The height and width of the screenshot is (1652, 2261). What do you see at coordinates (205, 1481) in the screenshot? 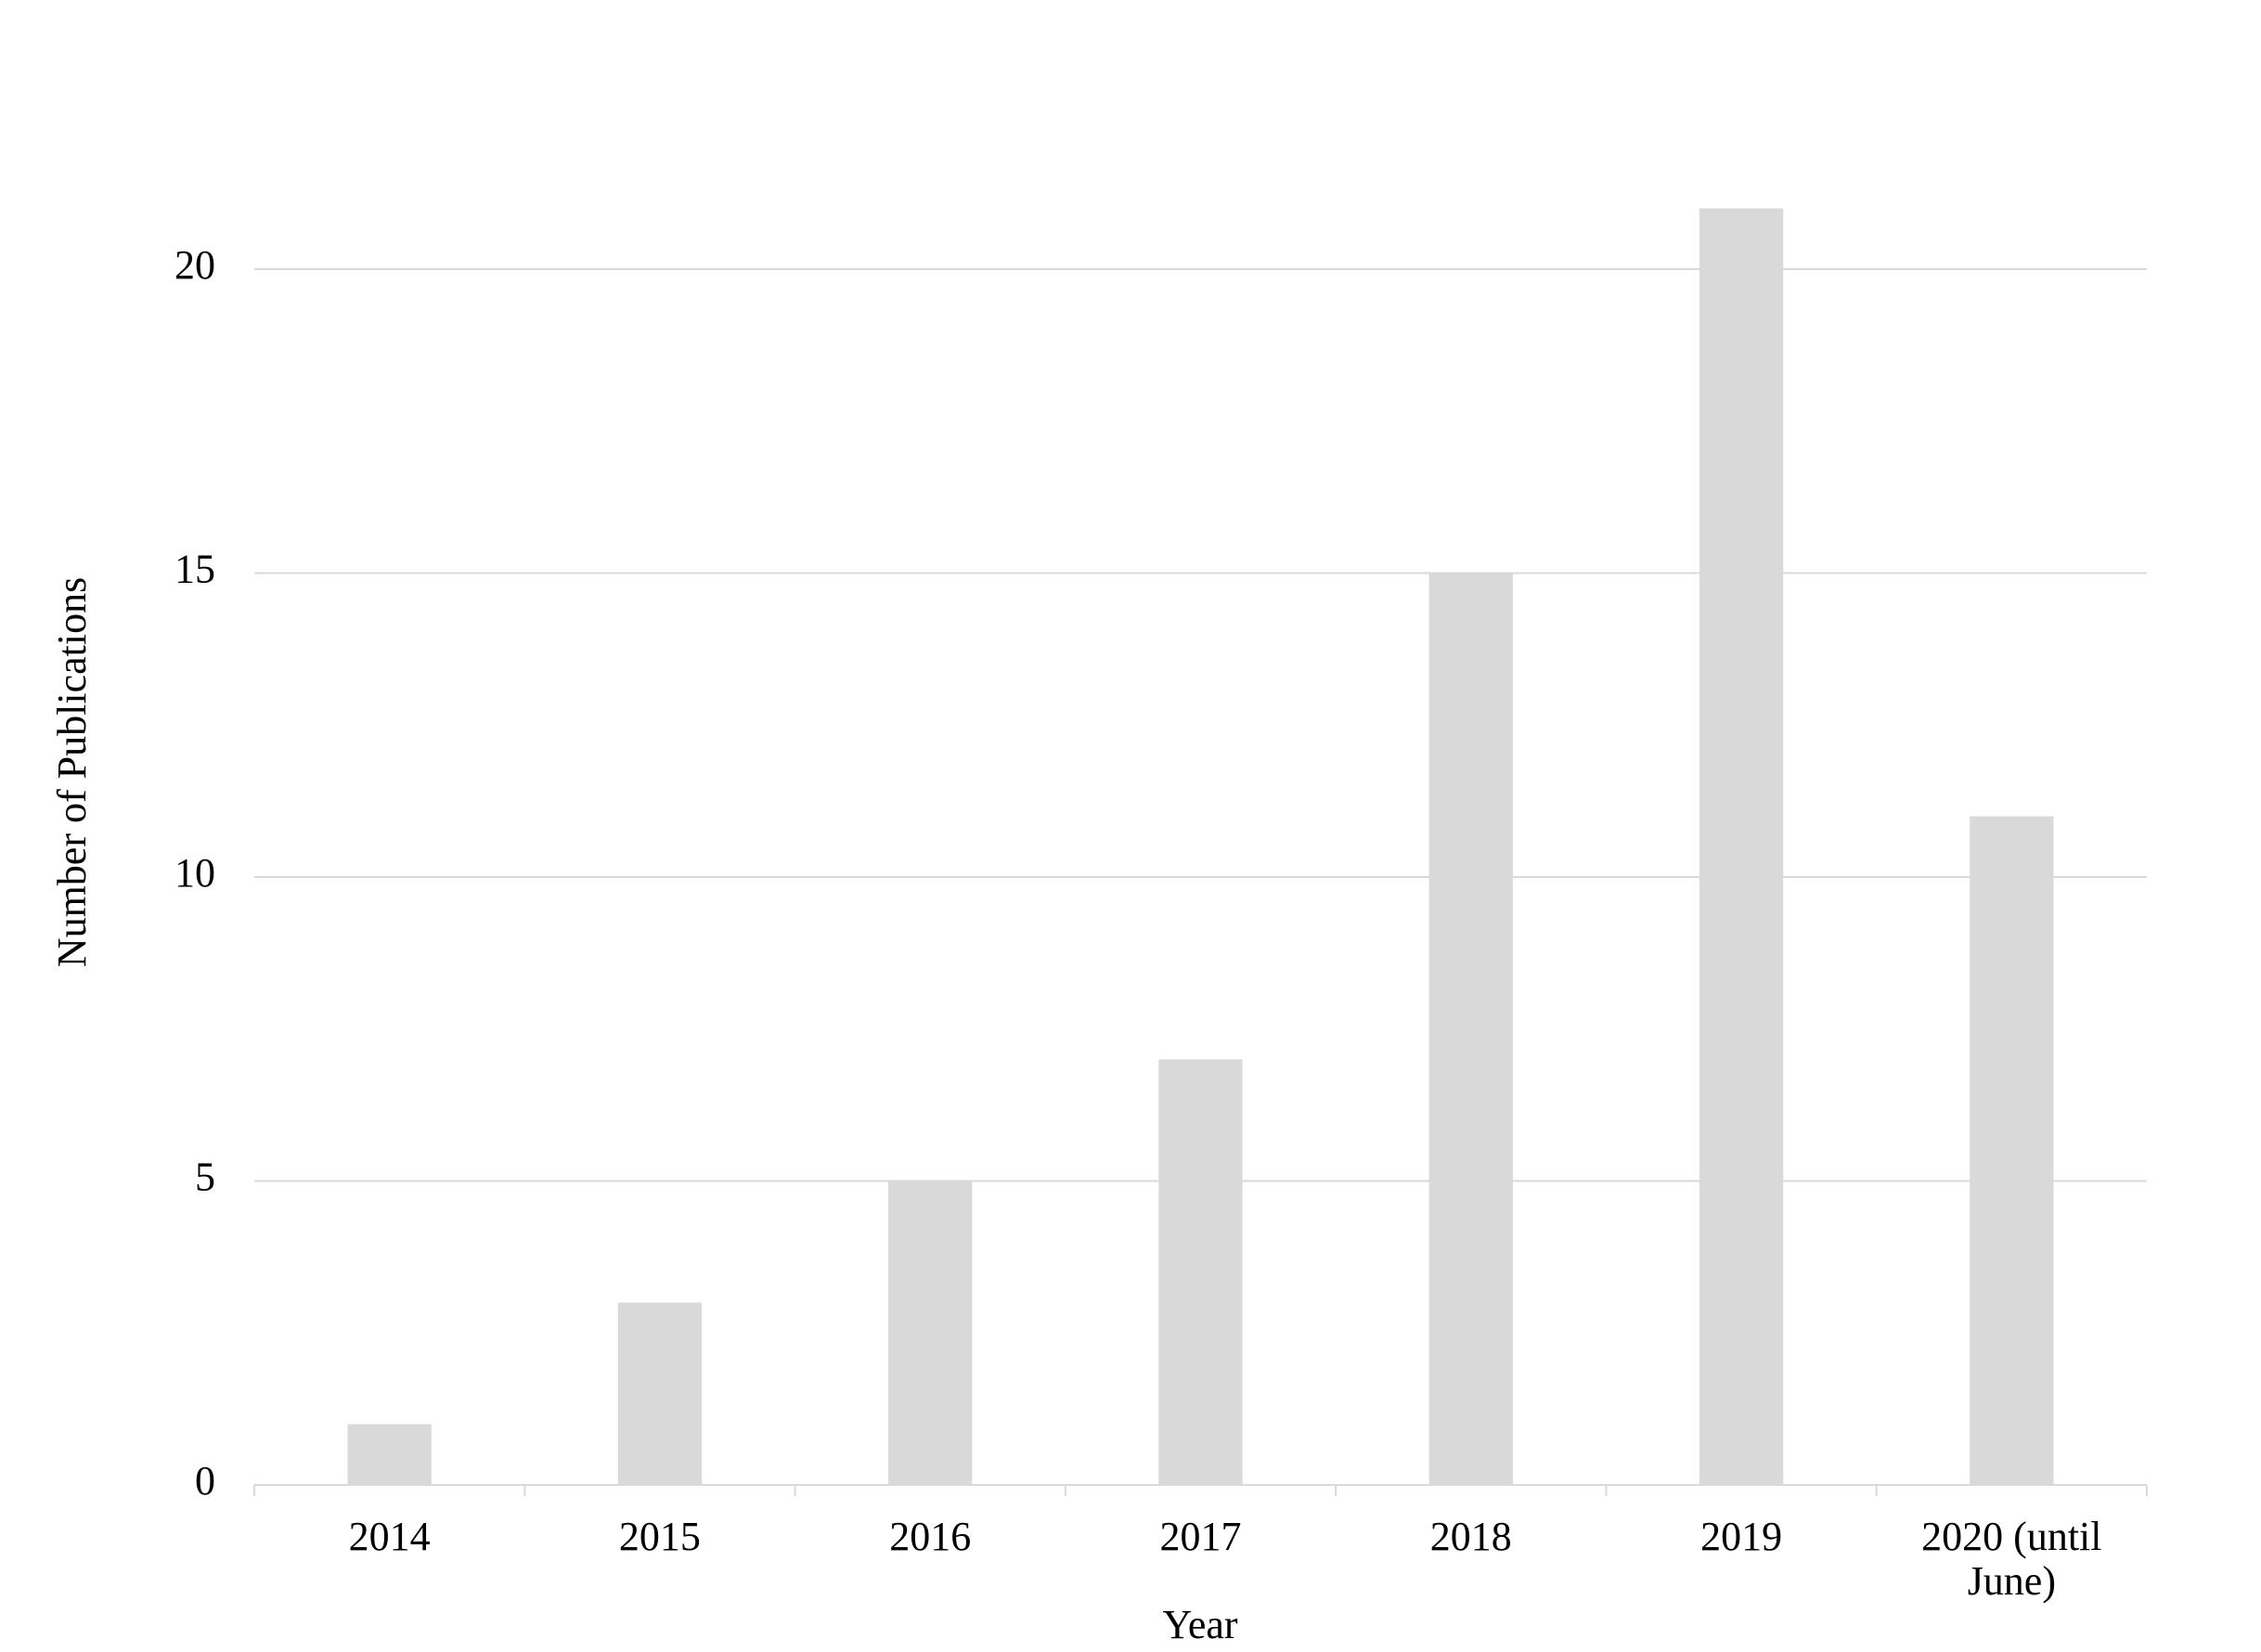
I see `y-tick-label: 0` at bounding box center [205, 1481].